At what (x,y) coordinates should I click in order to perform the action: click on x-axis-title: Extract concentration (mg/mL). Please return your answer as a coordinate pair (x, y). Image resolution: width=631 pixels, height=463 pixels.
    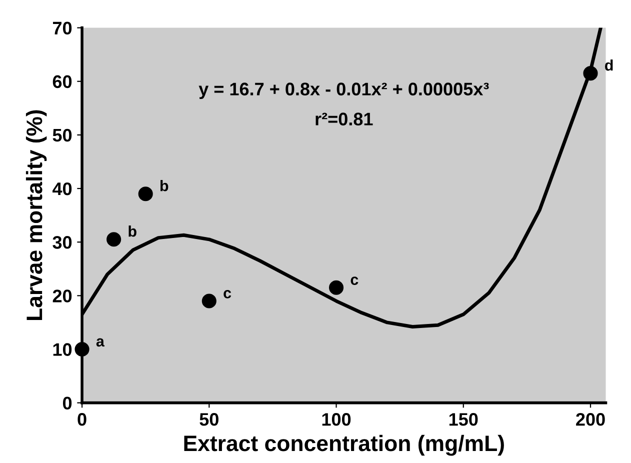
    Looking at the image, I should click on (344, 445).